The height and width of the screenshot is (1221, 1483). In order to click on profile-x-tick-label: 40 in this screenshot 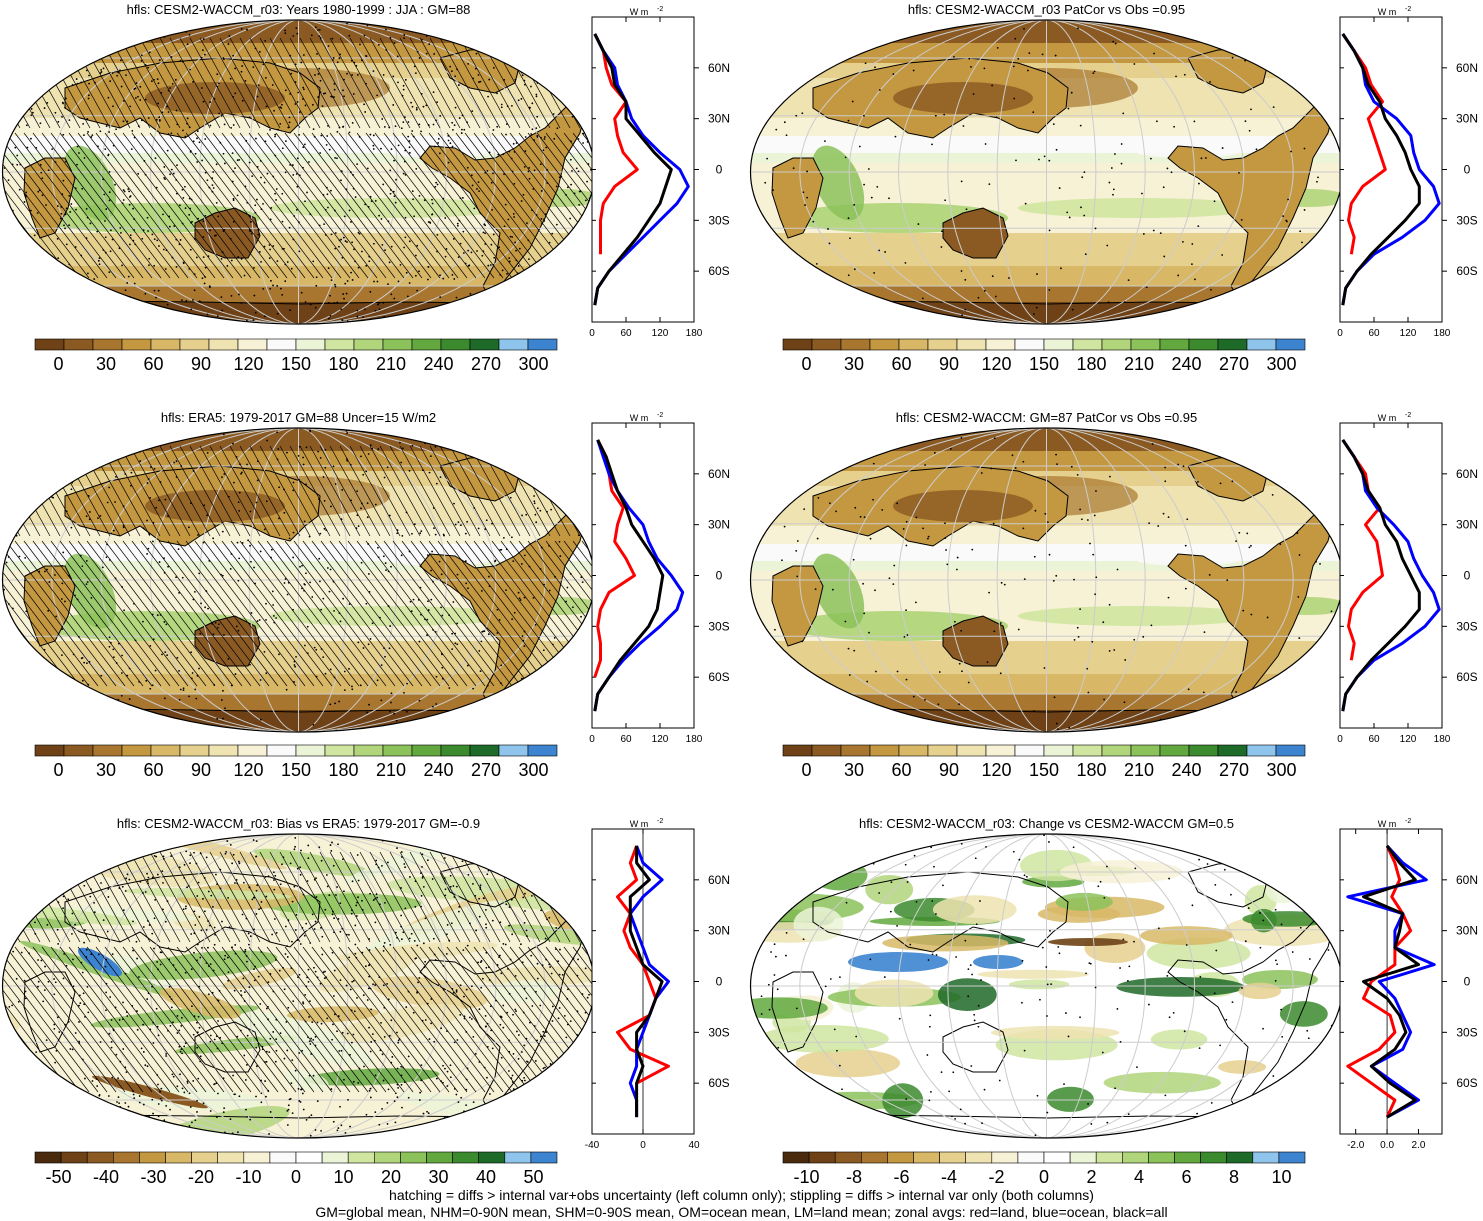, I will do `click(694, 1145)`.